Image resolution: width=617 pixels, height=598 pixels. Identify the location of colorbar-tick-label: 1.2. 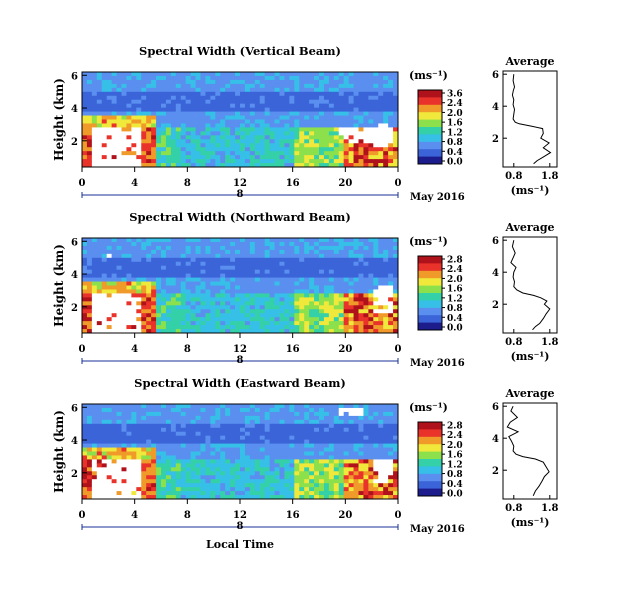
(455, 299).